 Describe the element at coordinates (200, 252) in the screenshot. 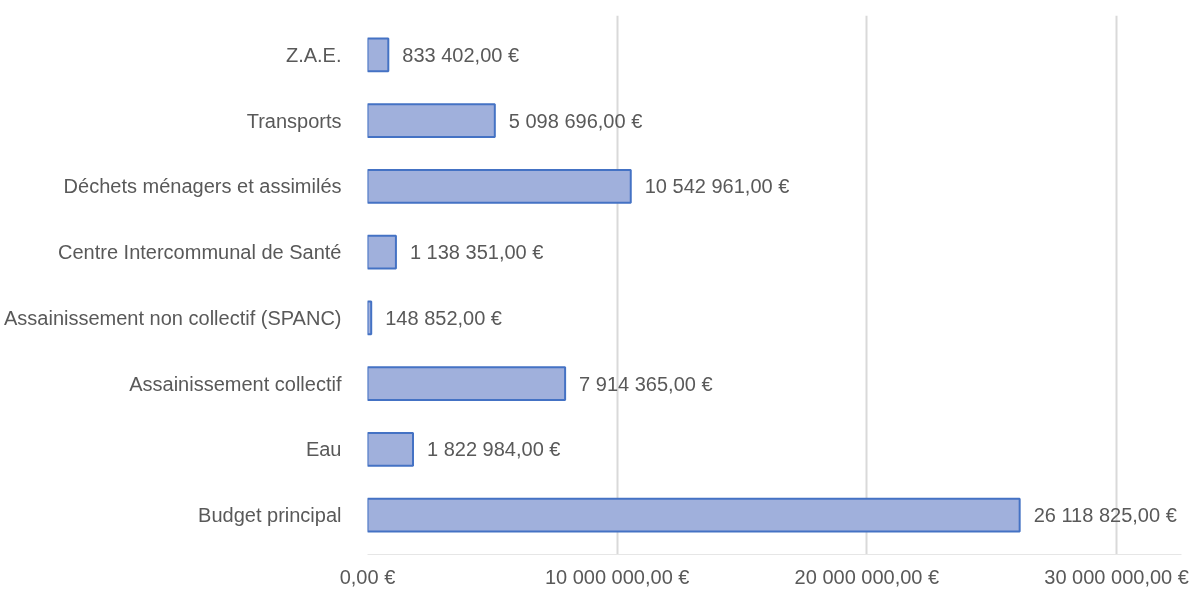

I see `y-tick-label: Centre Intercommunal de Santé` at that location.